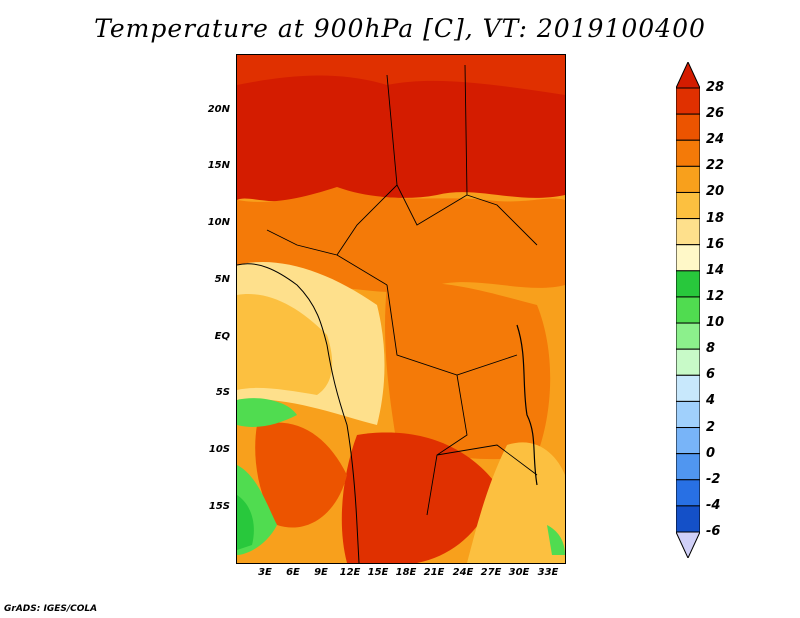 The width and height of the screenshot is (800, 618). What do you see at coordinates (715, 296) in the screenshot?
I see `colorbar-label: 12` at bounding box center [715, 296].